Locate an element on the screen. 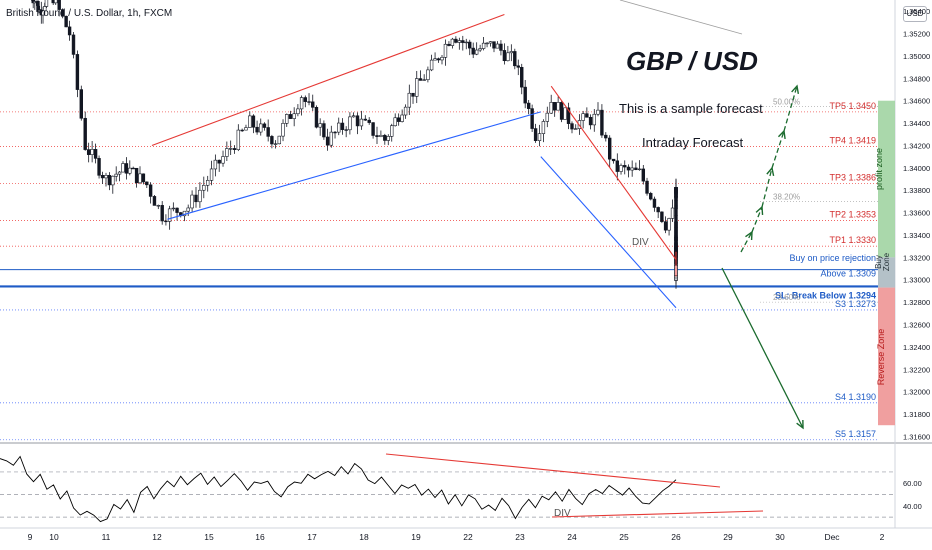 This screenshot has height=550, width=932. symbol-title: British Pound / U.S. Dollar, 1h, FXCM is located at coordinates (89, 13).